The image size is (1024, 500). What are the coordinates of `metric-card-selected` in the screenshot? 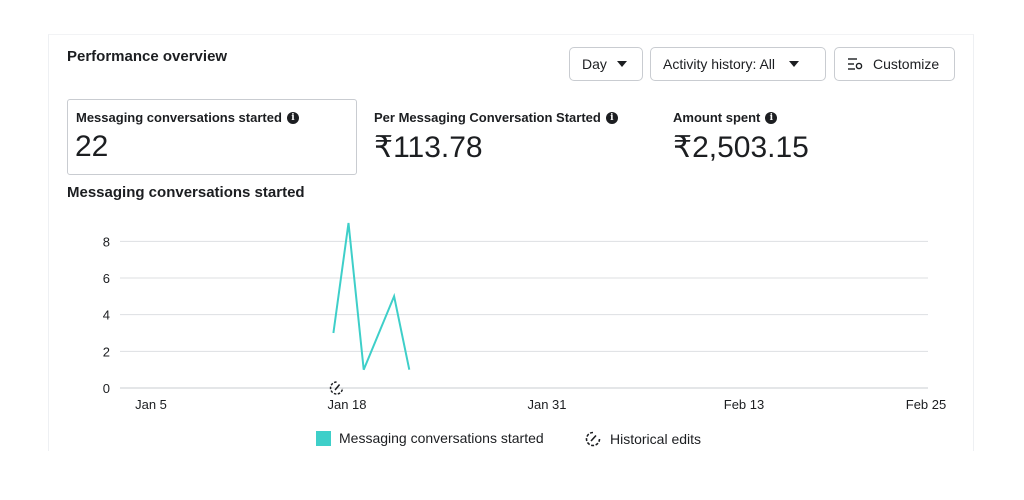 It's located at (212, 137).